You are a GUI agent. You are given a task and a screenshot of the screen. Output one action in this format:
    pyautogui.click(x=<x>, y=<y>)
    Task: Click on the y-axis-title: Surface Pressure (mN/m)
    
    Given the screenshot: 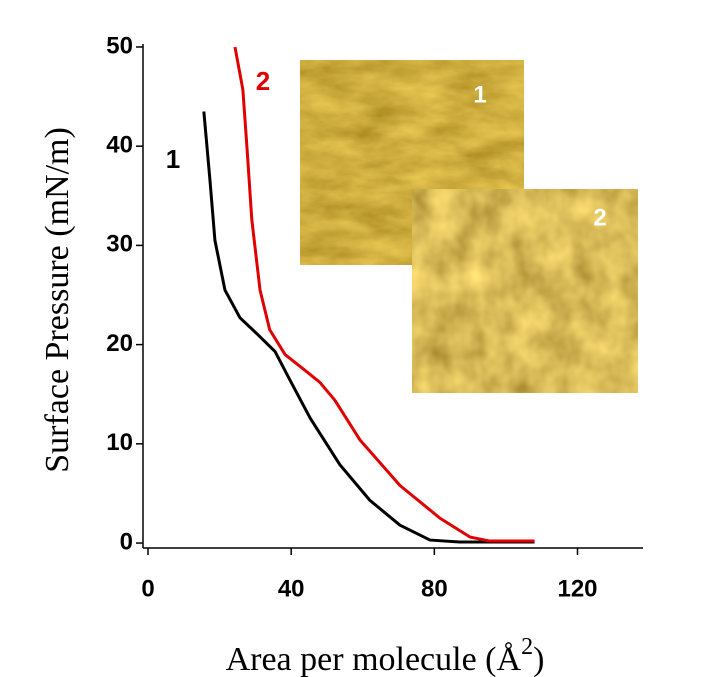 What is the action you would take?
    pyautogui.click(x=57, y=300)
    